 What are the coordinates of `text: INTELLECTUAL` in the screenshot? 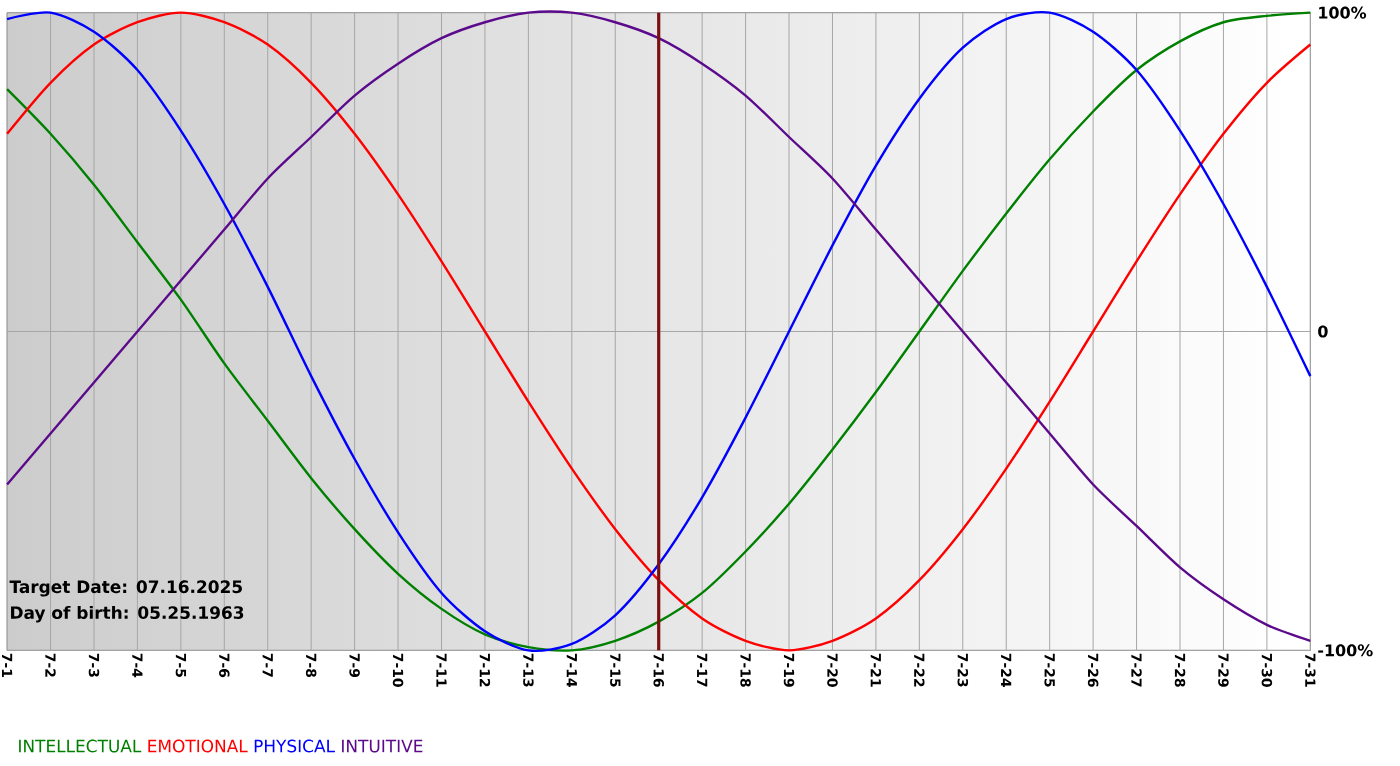 It's located at (80, 746).